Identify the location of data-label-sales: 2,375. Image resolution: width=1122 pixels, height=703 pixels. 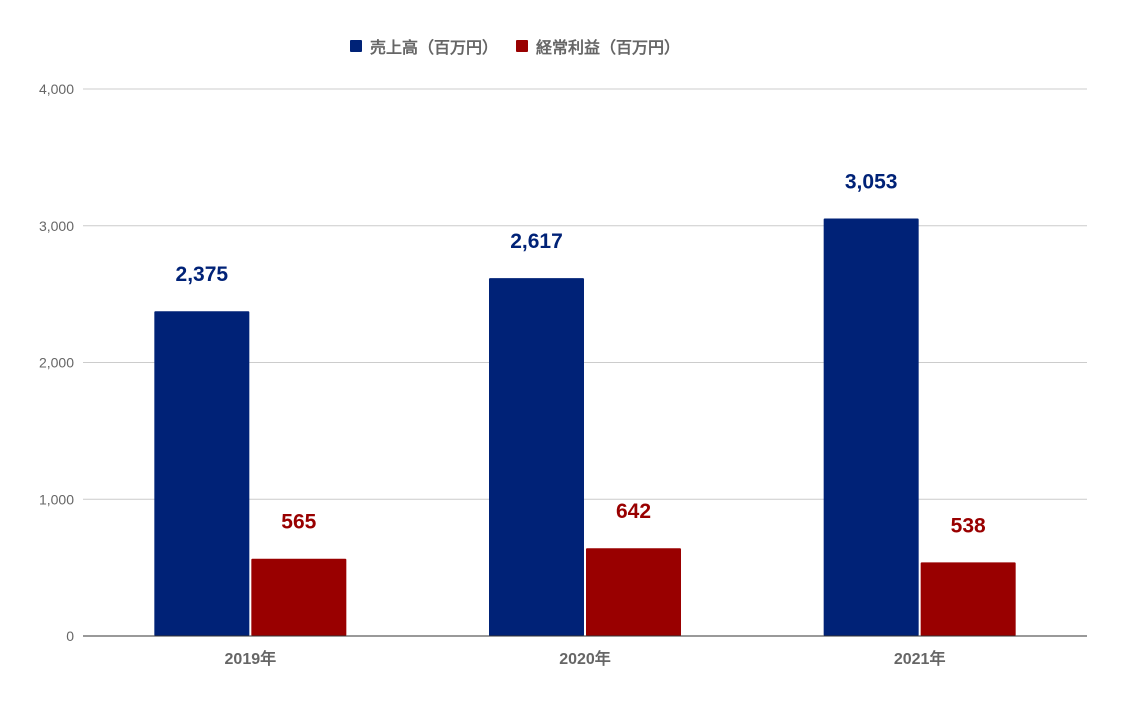
(202, 274).